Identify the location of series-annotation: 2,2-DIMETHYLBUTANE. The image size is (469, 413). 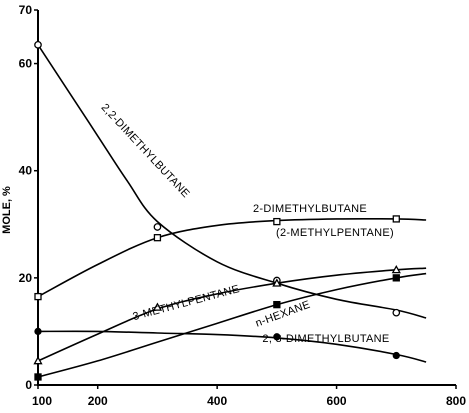
(145, 151).